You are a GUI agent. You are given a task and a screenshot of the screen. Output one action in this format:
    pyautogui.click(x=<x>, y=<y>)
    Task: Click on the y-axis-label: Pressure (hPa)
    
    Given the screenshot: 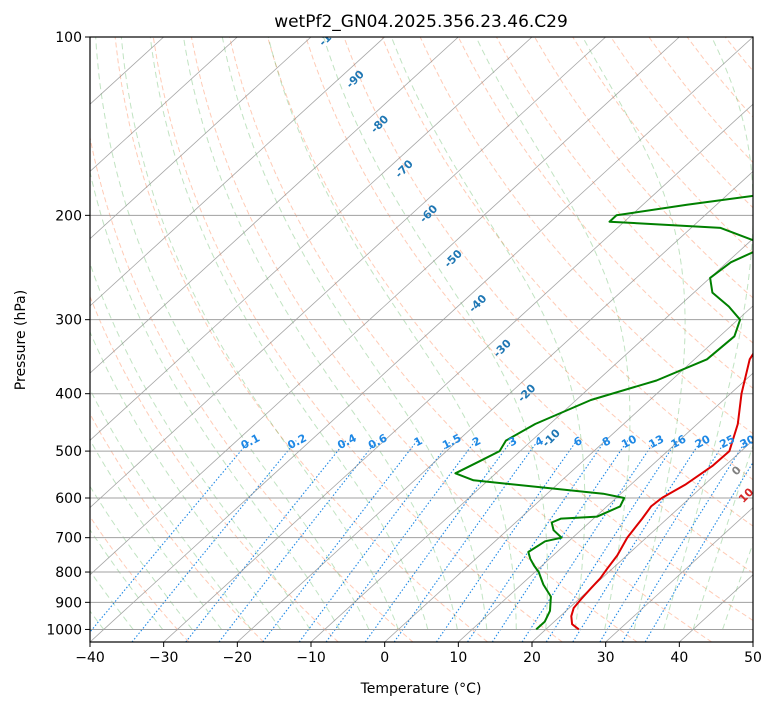 What is the action you would take?
    pyautogui.click(x=21, y=340)
    